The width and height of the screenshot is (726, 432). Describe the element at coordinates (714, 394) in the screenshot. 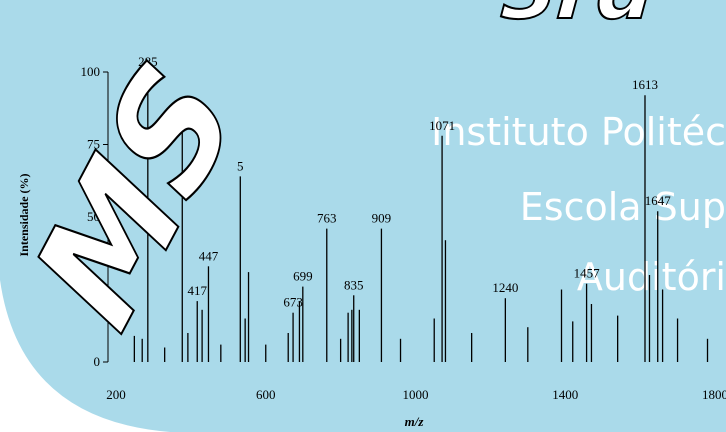

I see `x-tick-label: 1800` at that location.